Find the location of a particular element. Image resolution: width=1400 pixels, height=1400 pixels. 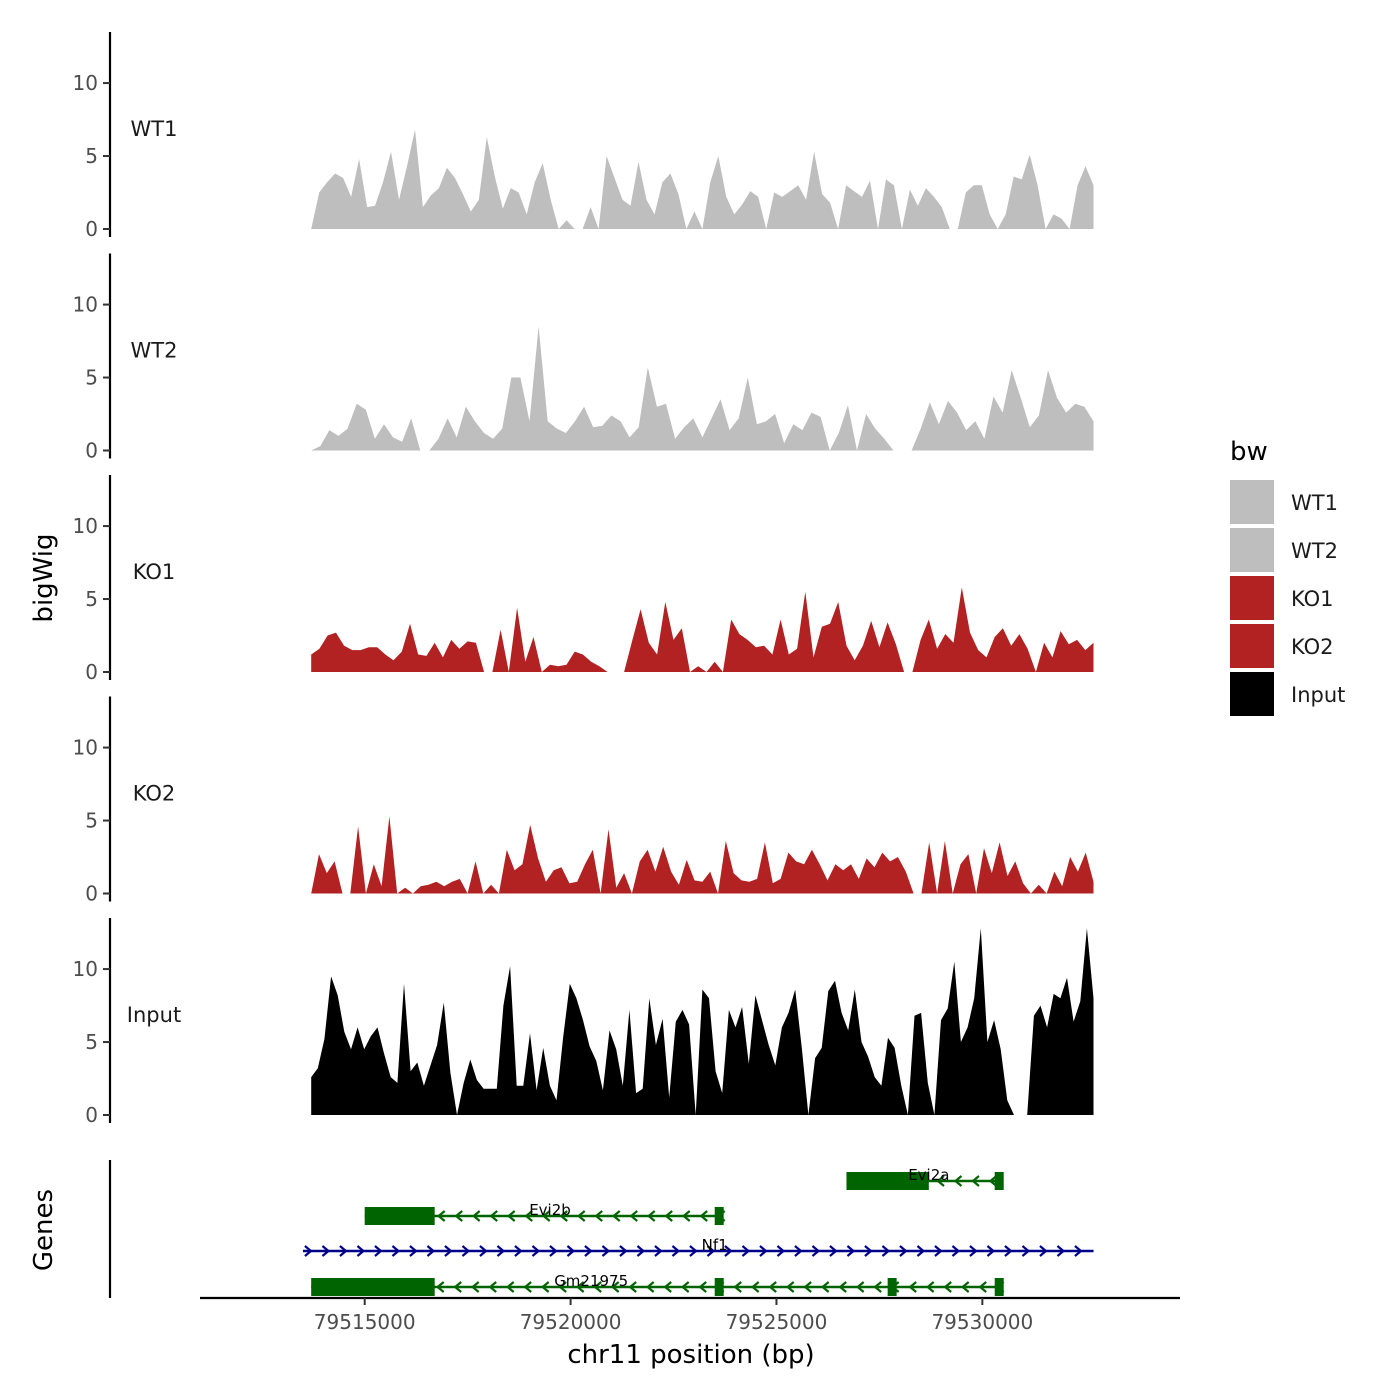

track-panel-wt1: 0 5 10 WT1 is located at coordinates (583, 136).